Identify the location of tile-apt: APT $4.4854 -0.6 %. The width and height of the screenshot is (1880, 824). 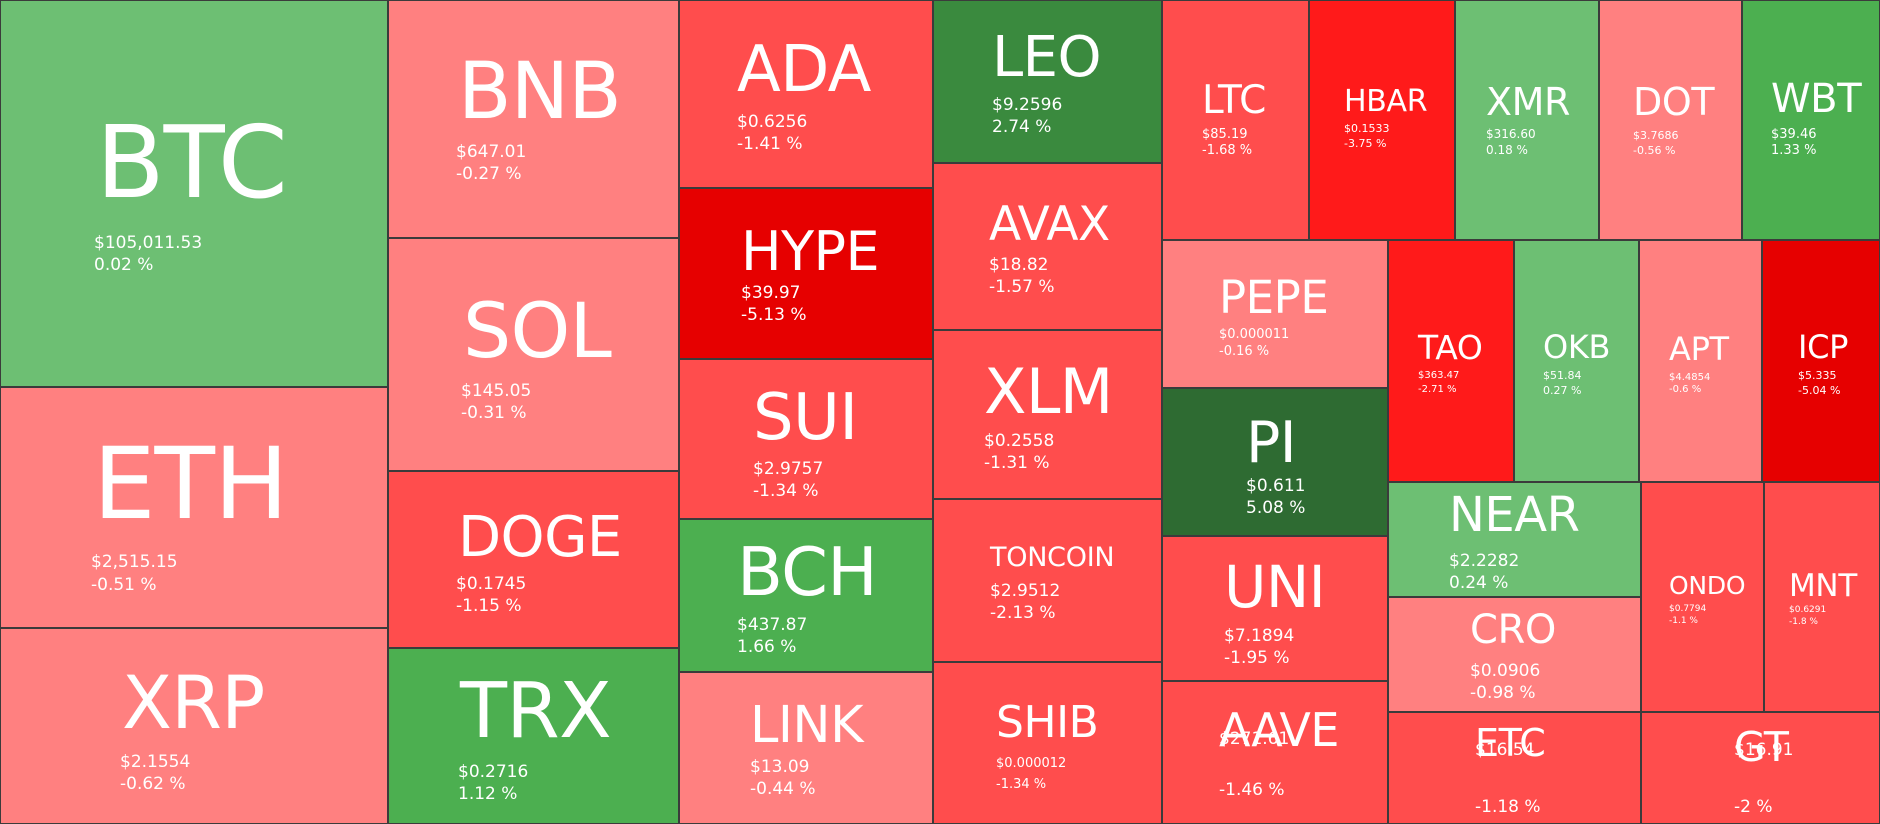
(1700, 361).